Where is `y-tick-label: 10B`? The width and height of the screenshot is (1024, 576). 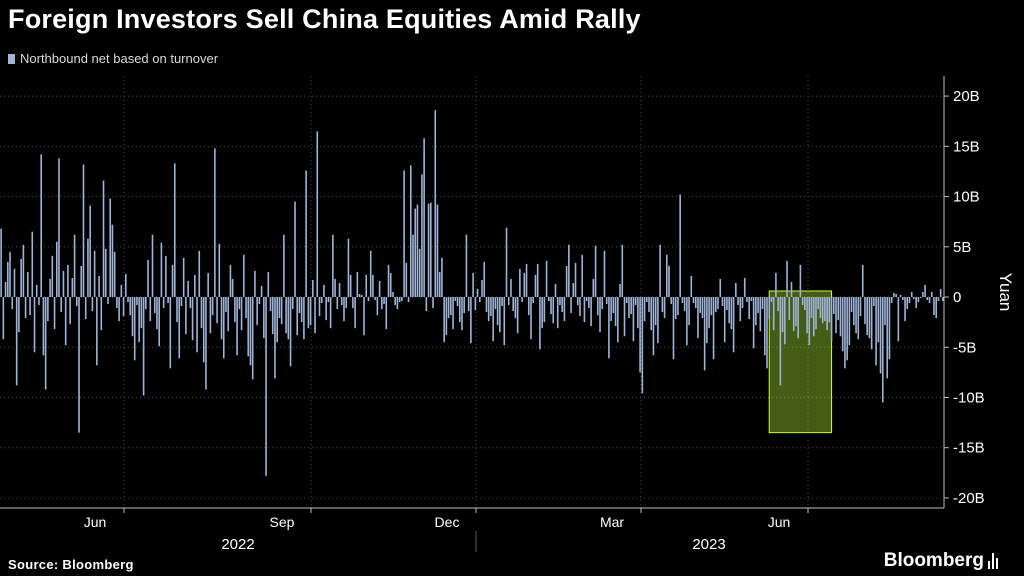 y-tick-label: 10B is located at coordinates (966, 197).